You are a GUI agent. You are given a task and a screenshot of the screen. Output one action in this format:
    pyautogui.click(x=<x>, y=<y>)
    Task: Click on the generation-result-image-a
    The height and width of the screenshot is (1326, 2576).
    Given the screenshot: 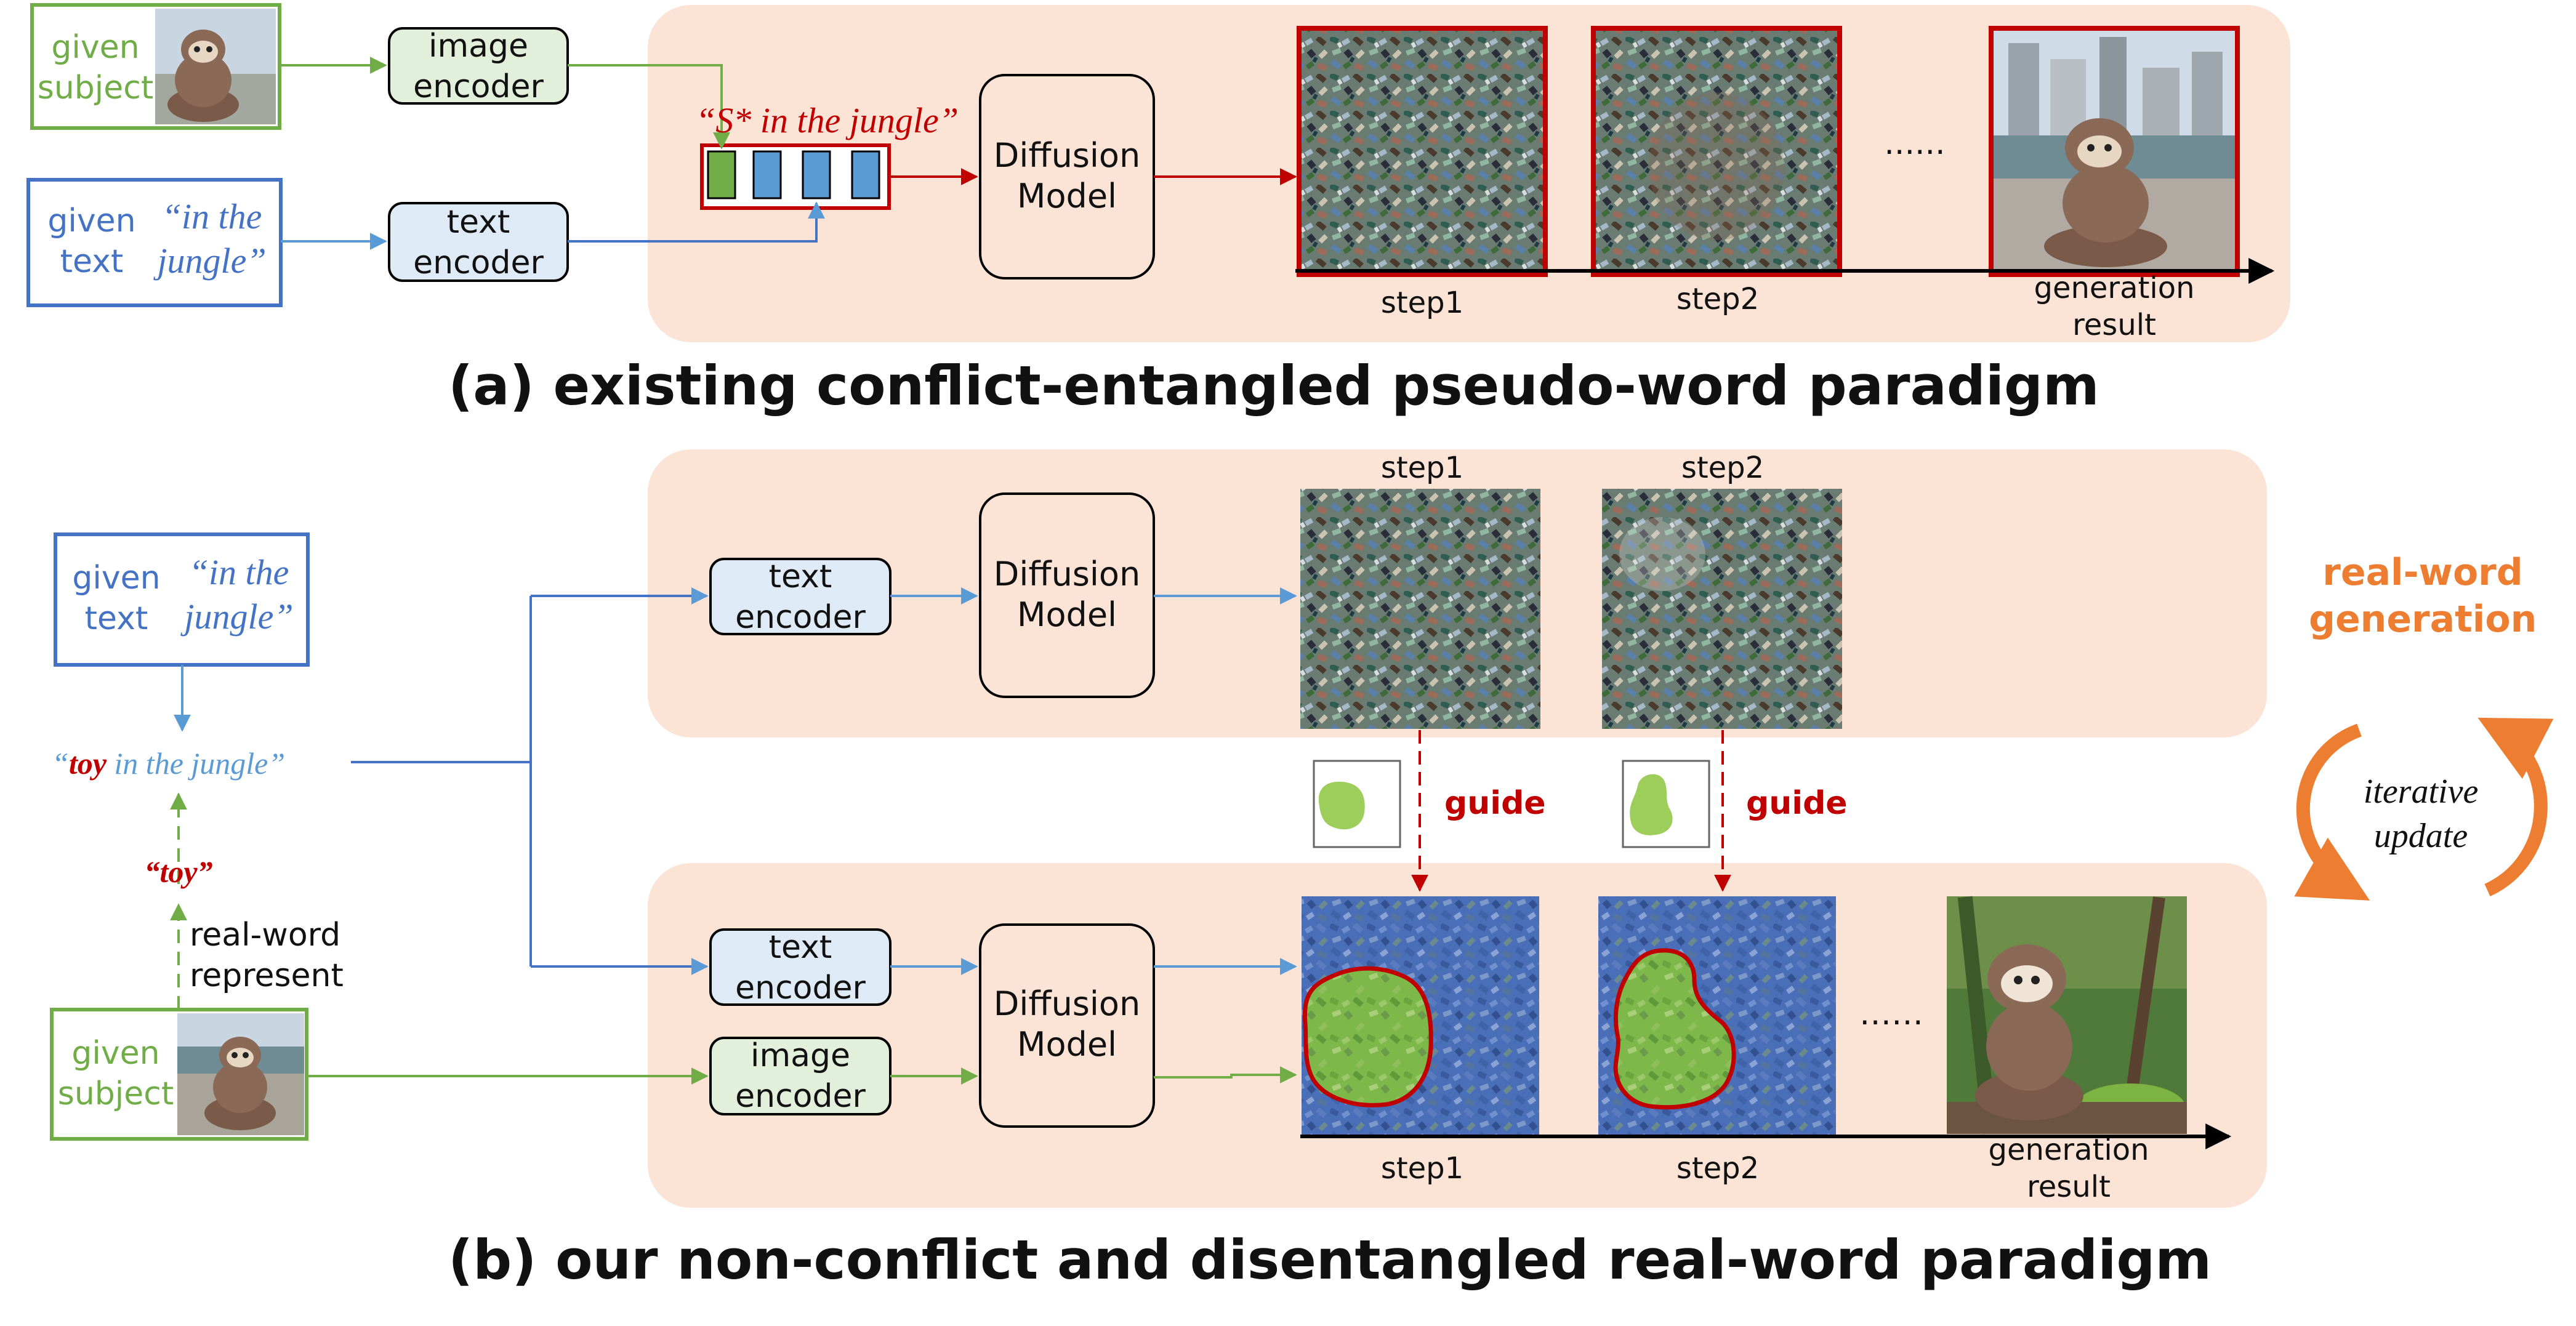 What is the action you would take?
    pyautogui.click(x=2114, y=151)
    